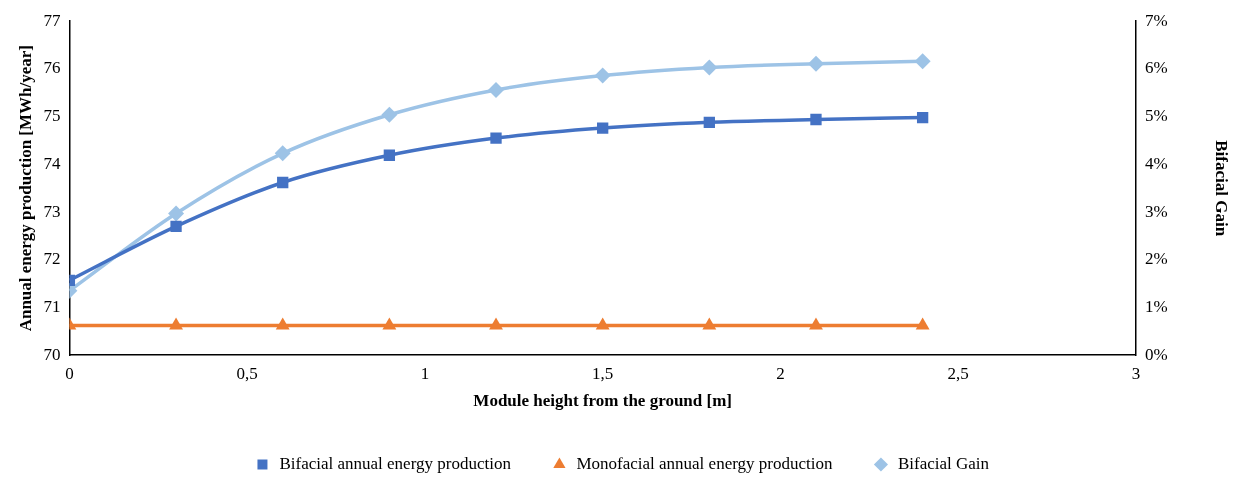  Describe the element at coordinates (25, 188) in the screenshot. I see `y-axis-title: Annual energy production [MWh/year]` at that location.